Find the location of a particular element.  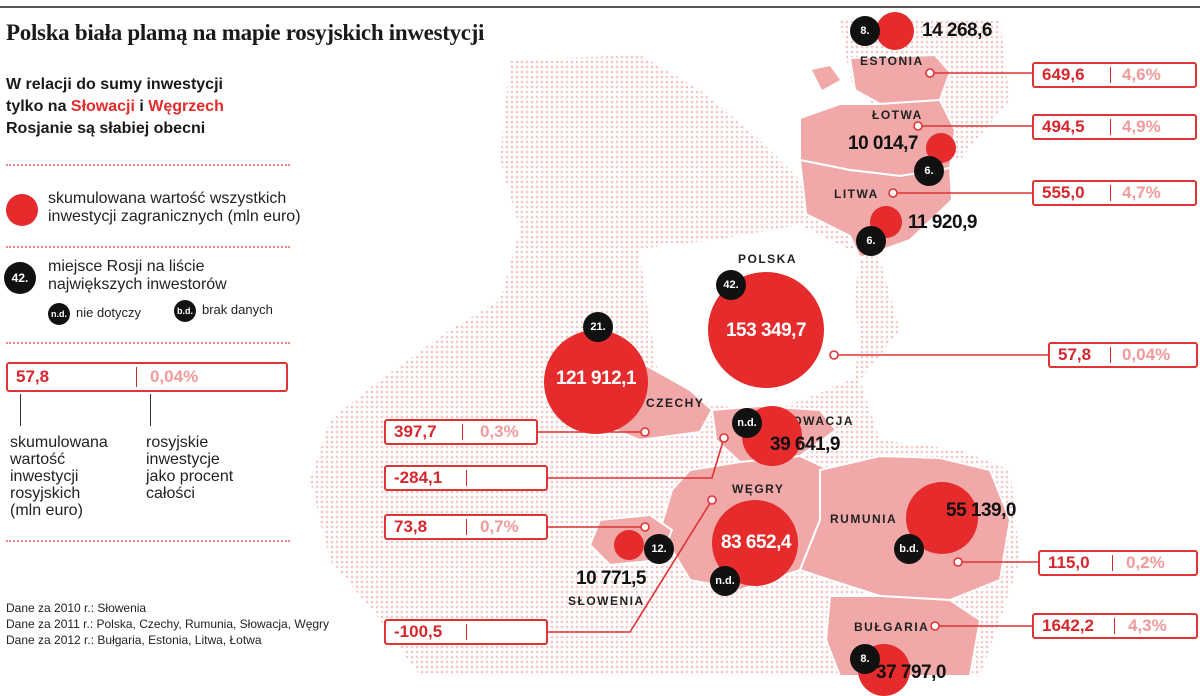

estonia-rank-badge: 8. is located at coordinates (865, 31).